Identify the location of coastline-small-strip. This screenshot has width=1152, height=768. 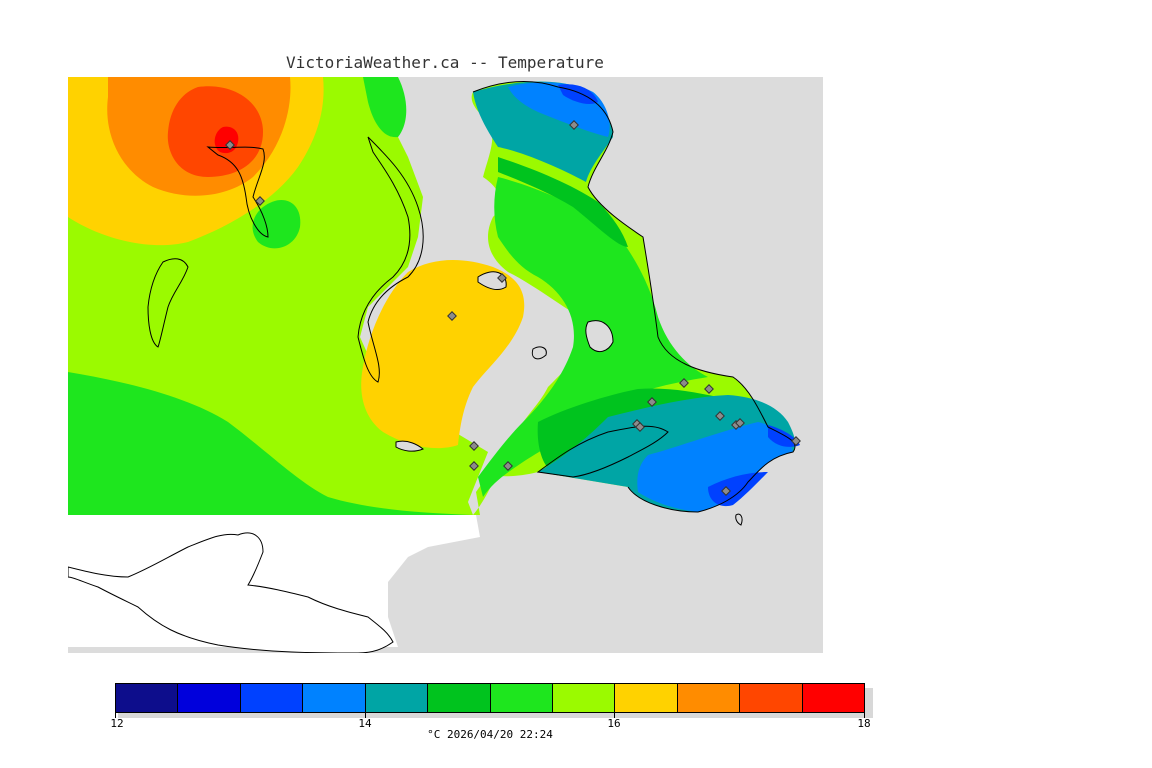
(409, 446).